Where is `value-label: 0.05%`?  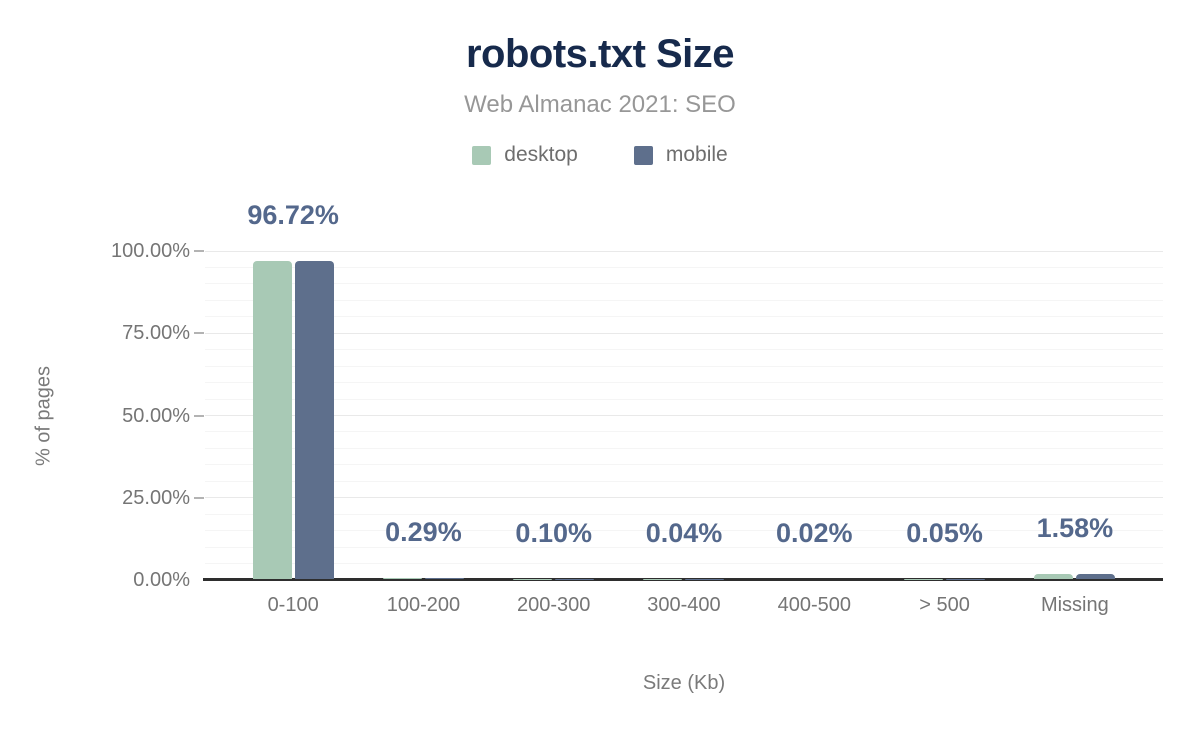 value-label: 0.05% is located at coordinates (944, 532).